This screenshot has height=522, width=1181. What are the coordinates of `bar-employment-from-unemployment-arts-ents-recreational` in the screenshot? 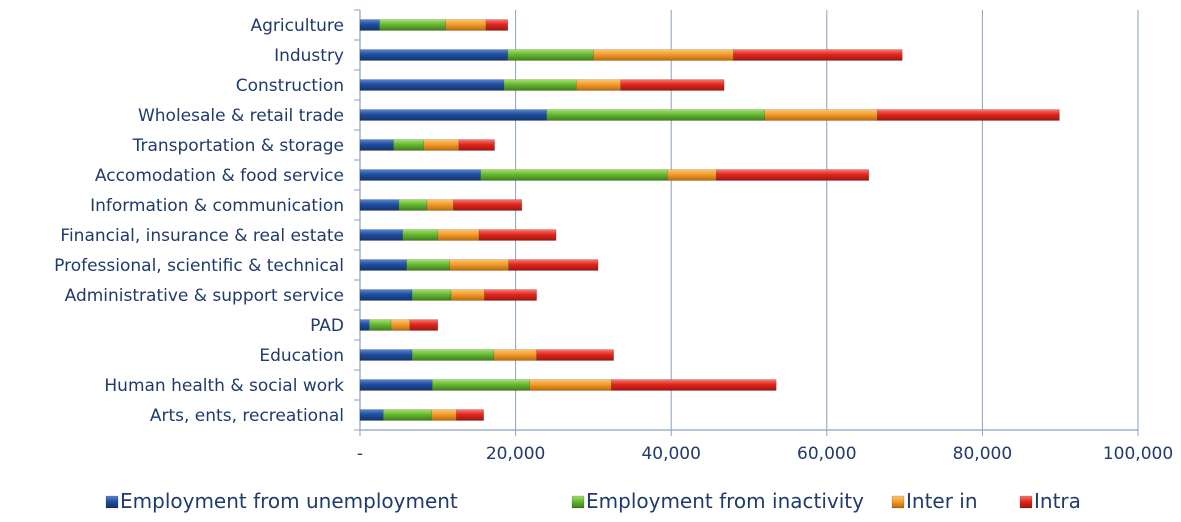 It's located at (371, 415).